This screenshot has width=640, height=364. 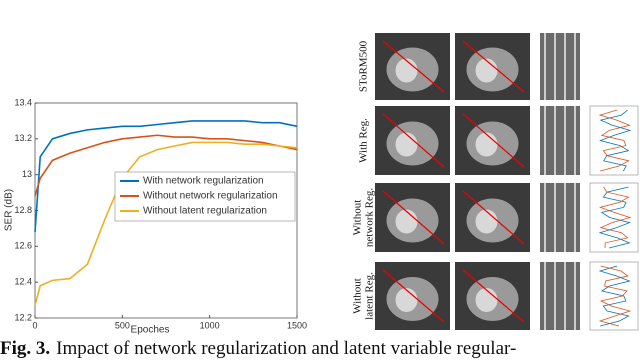 I want to click on x-tick-label: 0, so click(x=34, y=325).